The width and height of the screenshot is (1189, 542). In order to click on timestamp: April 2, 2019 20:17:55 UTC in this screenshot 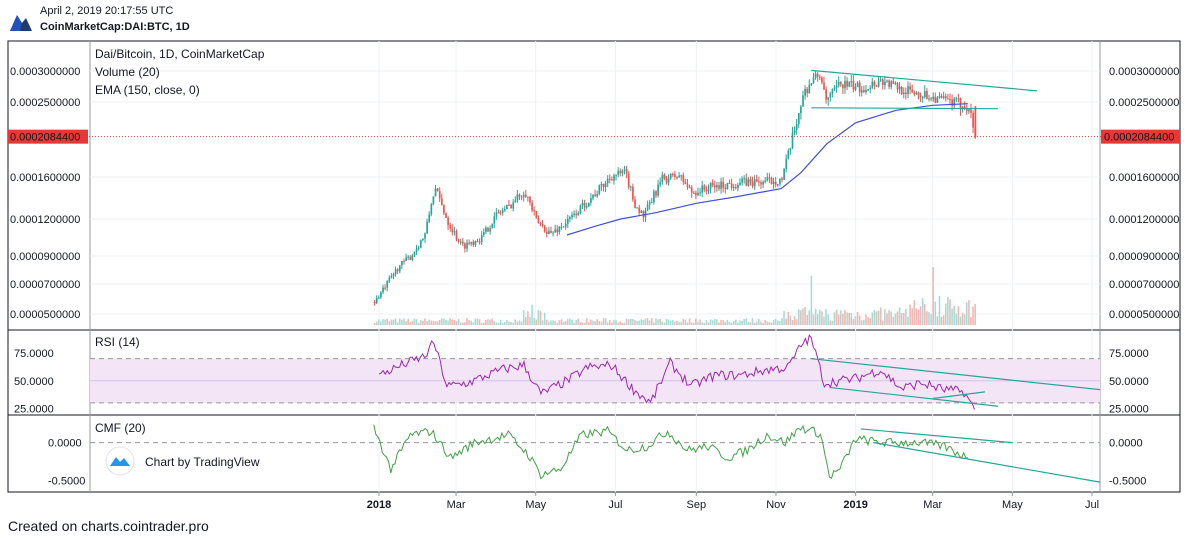, I will do `click(107, 11)`.